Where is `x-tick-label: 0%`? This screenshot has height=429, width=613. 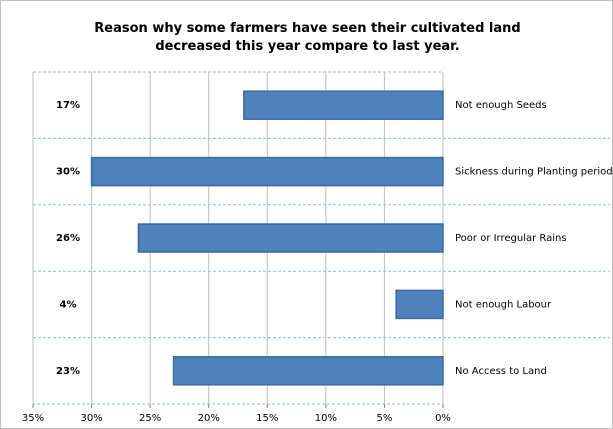 x-tick-label: 0% is located at coordinates (443, 418).